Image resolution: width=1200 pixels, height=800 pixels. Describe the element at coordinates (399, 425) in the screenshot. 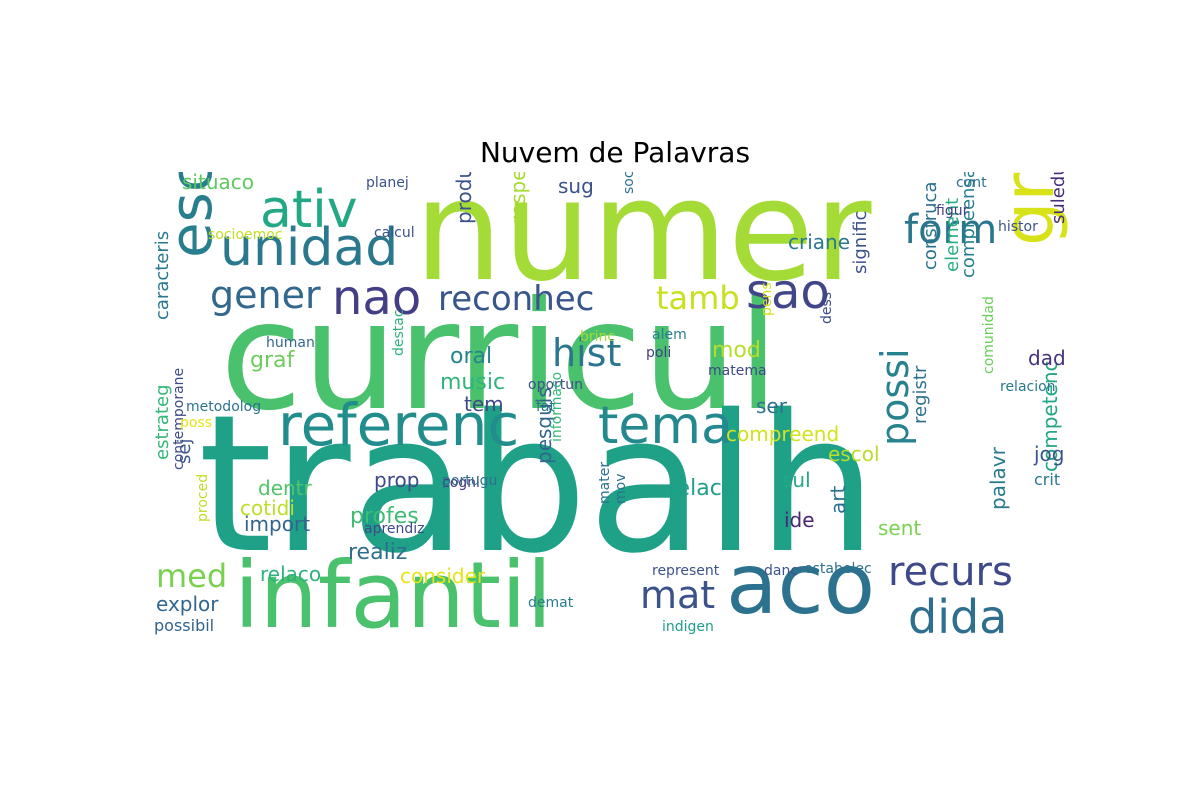

I see `word-referenc: referenc` at that location.